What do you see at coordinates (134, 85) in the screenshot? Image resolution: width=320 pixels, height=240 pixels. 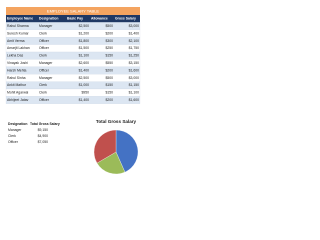 I see `table-cell: $1,150` at bounding box center [134, 85].